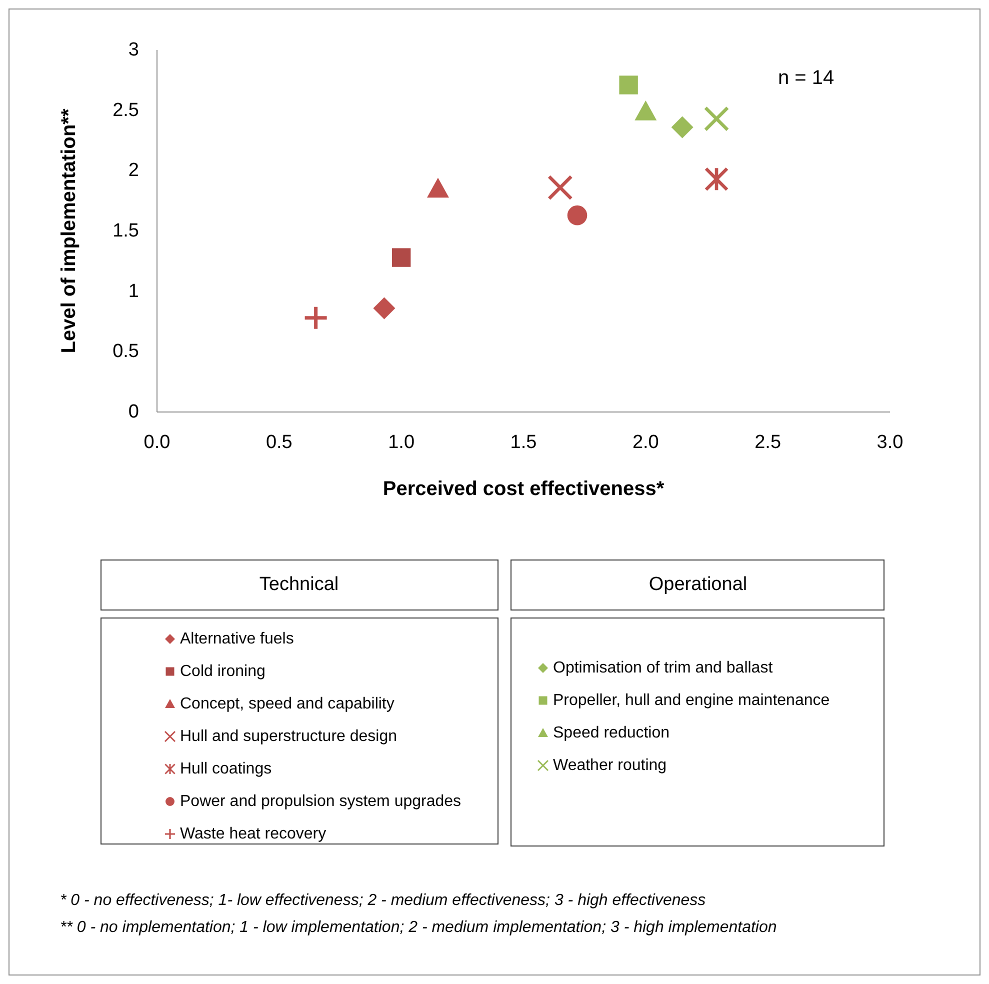 This screenshot has width=989, height=984. What do you see at coordinates (125, 231) in the screenshot?
I see `y-tick-label: 1.5` at bounding box center [125, 231].